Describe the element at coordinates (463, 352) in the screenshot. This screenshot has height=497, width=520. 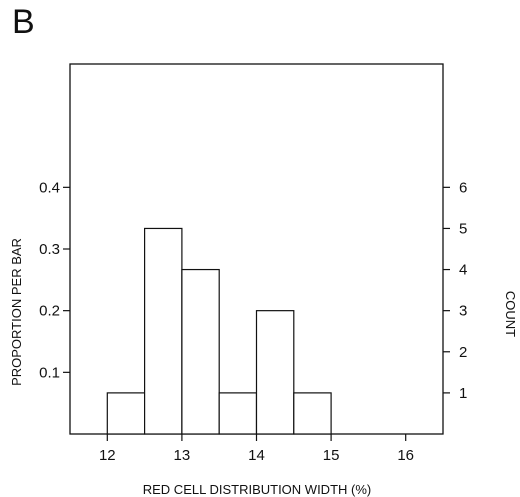
I see `y2-tick-label-2: 2` at that location.